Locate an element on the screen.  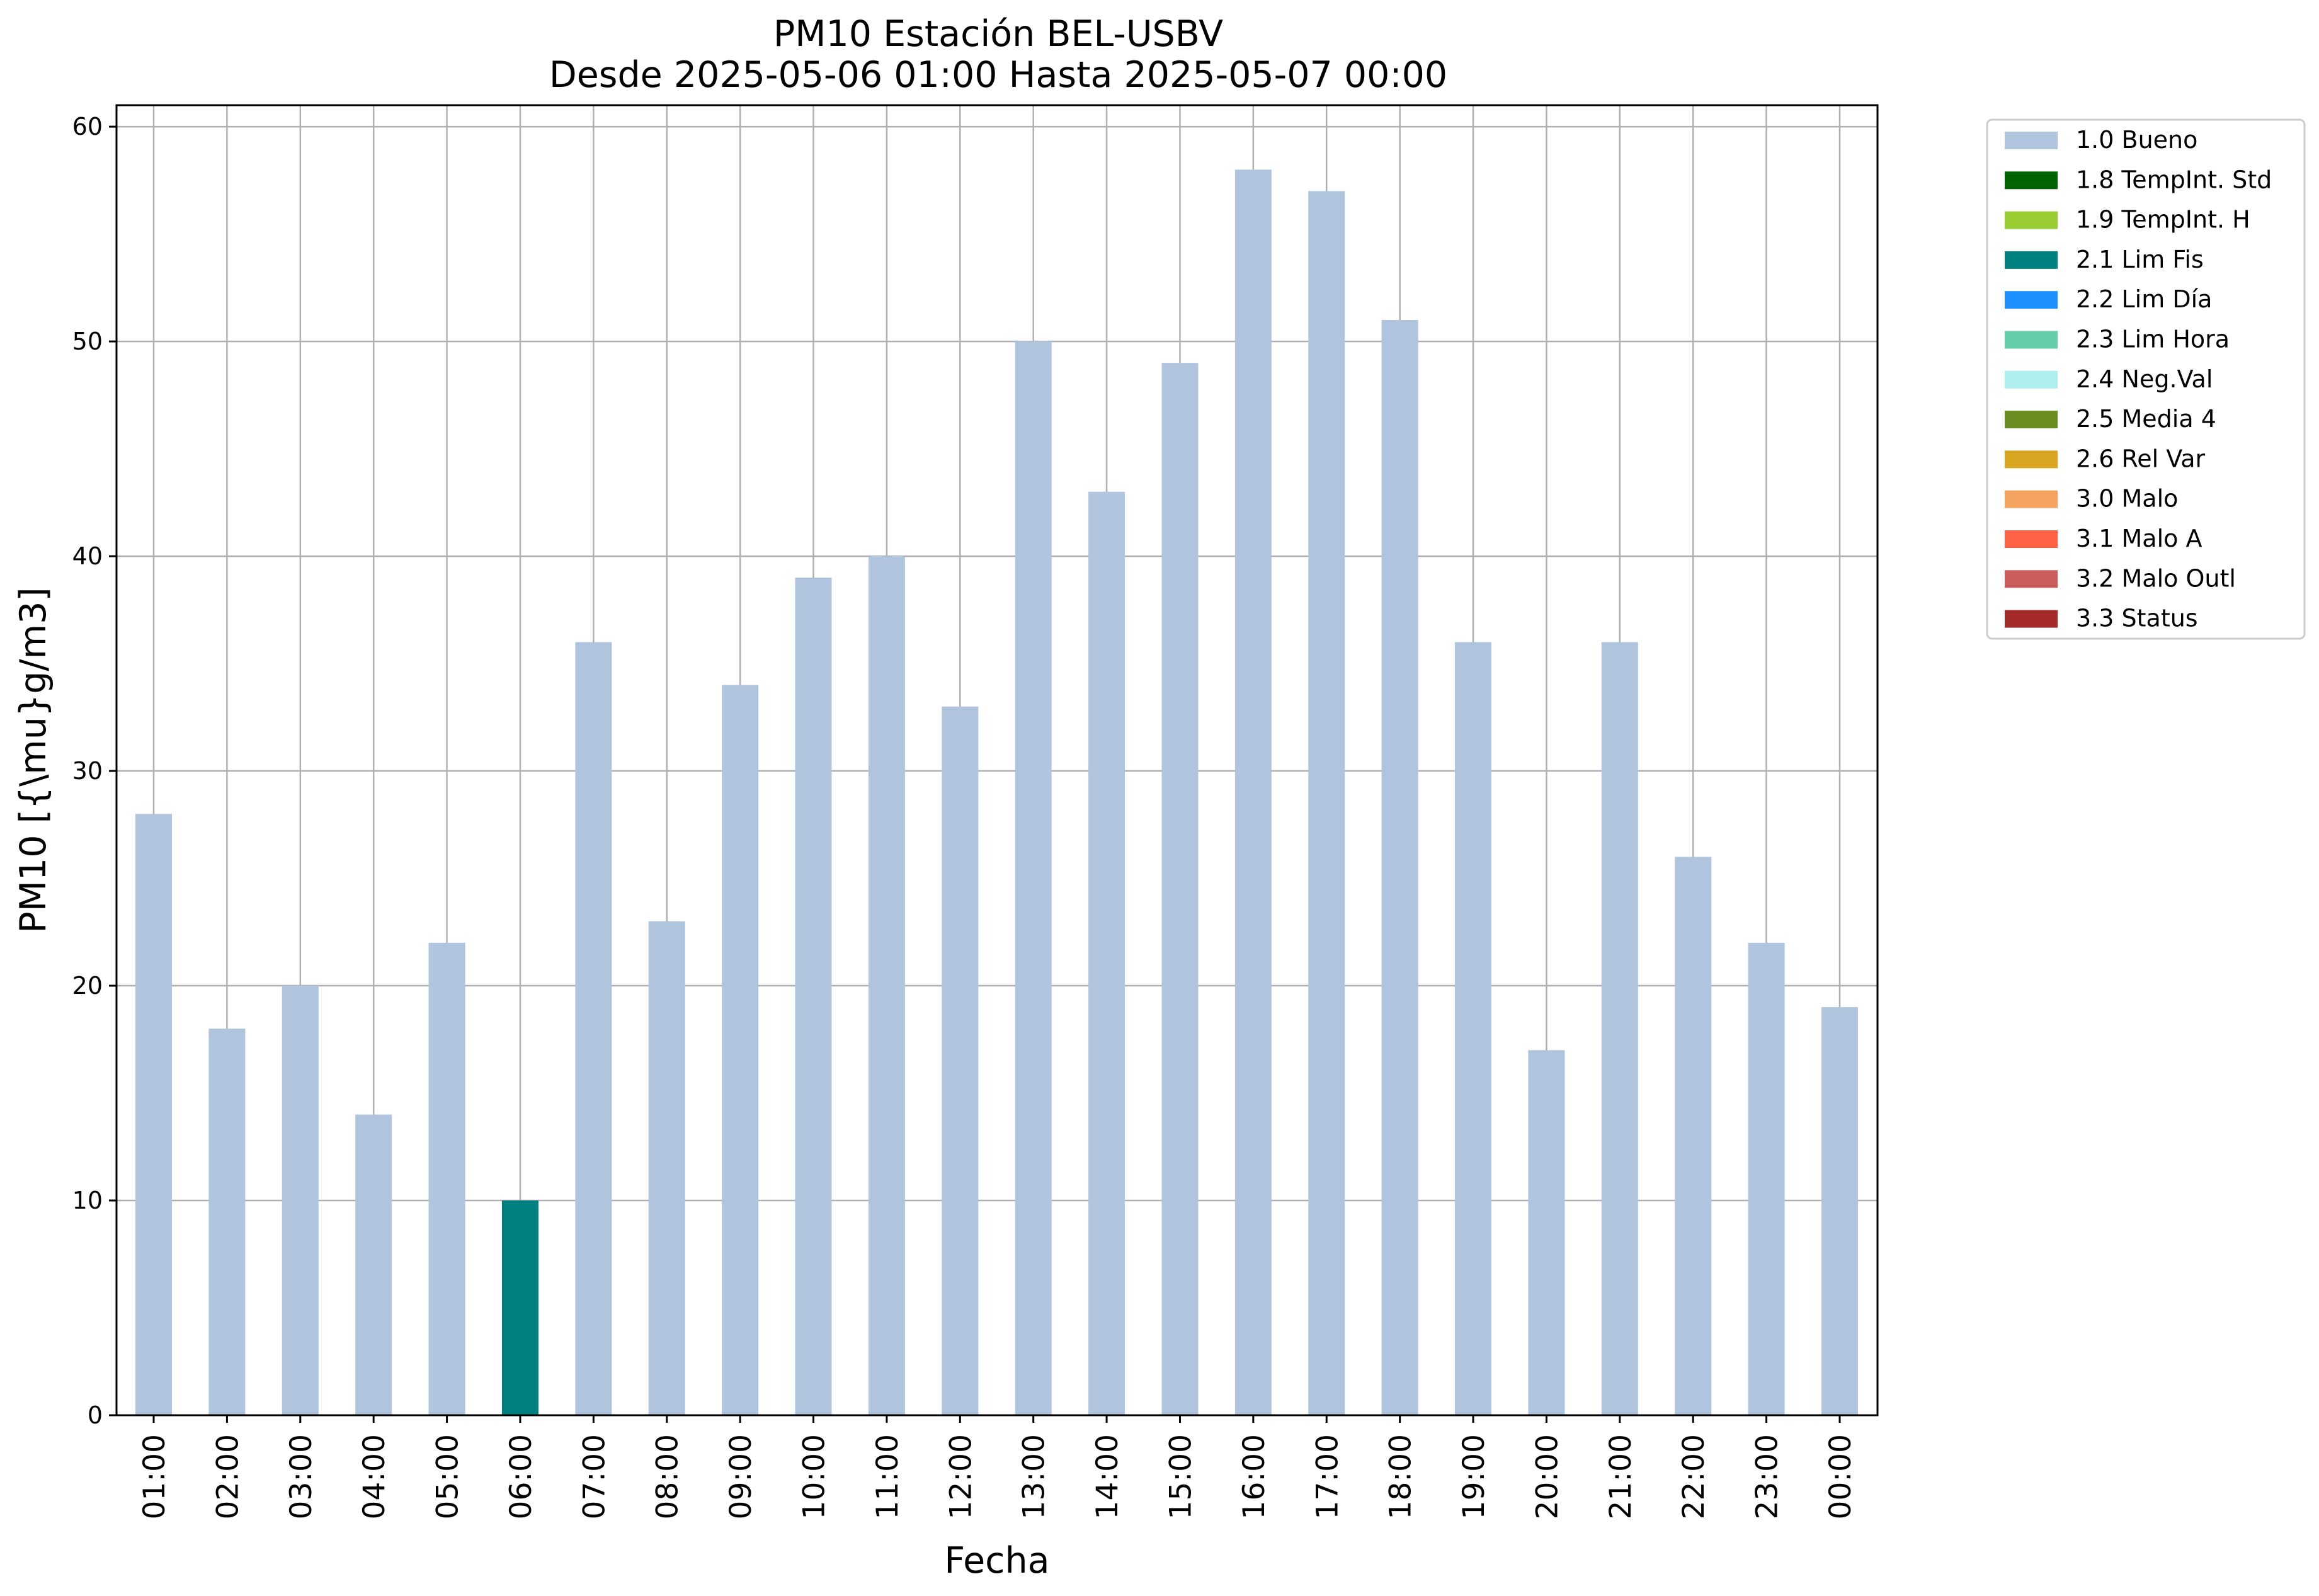
x-tick-label: 18:00 is located at coordinates (1401, 1476).